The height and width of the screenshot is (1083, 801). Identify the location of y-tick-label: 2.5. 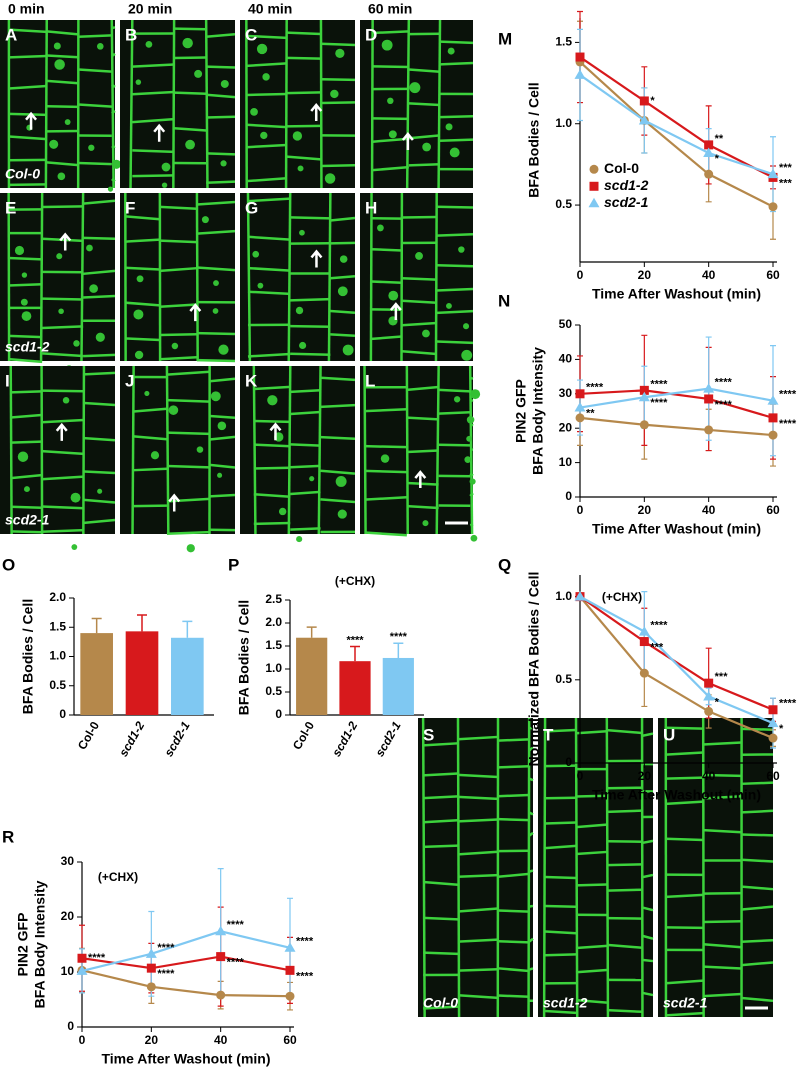
(273, 599).